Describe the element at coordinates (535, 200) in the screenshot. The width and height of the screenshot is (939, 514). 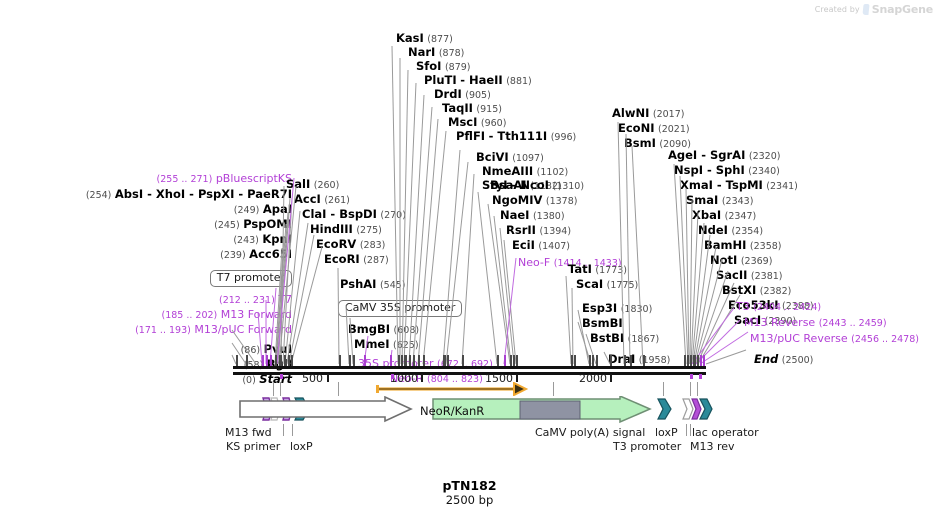
I see `enzyme-label: NgoMIV (1378)` at that location.